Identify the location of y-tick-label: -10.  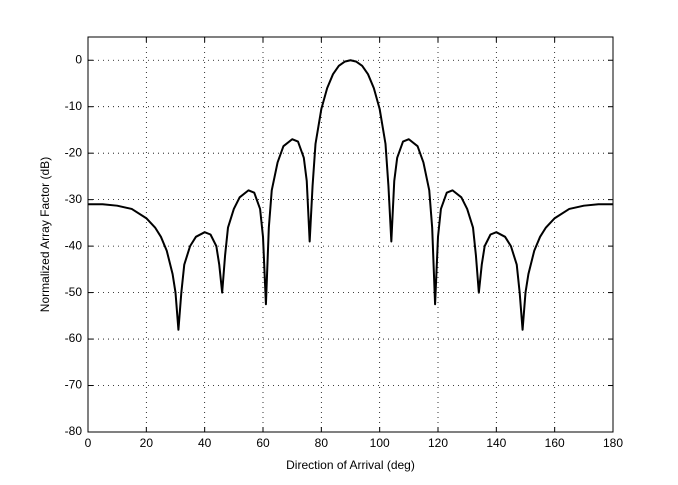
(74, 106).